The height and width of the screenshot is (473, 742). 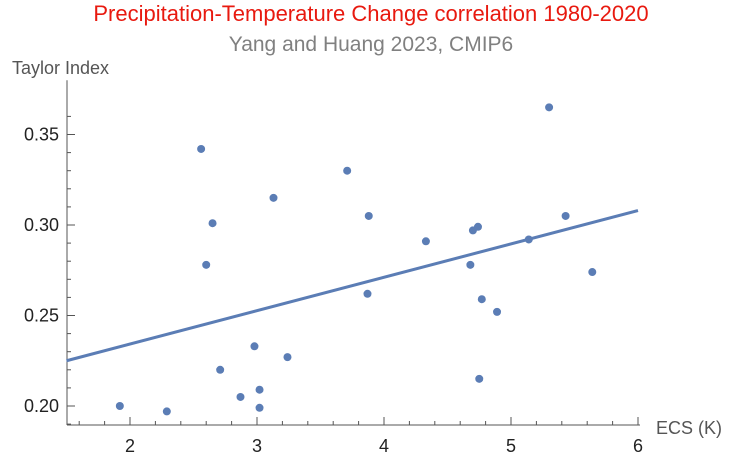 What do you see at coordinates (41, 135) in the screenshot?
I see `y-tick-label: 0.35` at bounding box center [41, 135].